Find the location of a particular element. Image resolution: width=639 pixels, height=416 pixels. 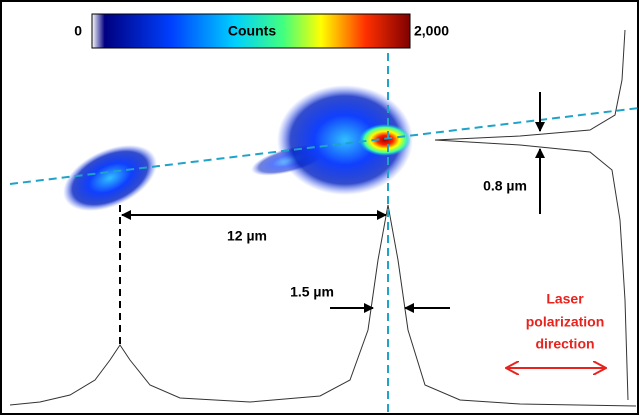

hot-spot is located at coordinates (385, 140).